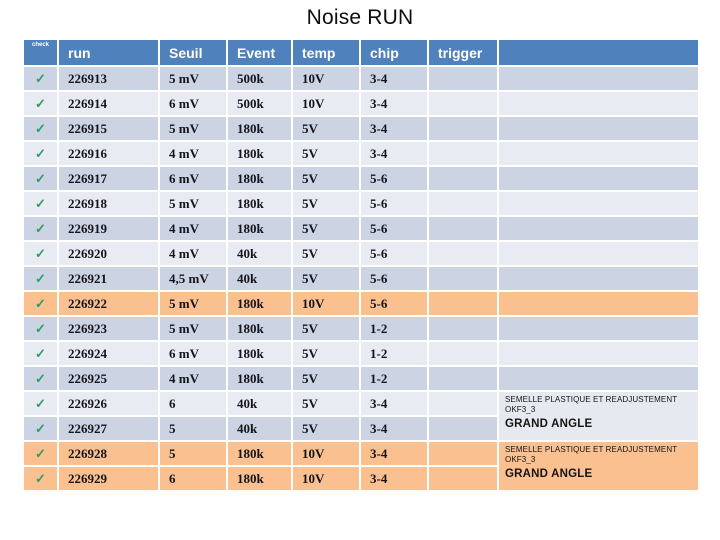  What do you see at coordinates (108, 478) in the screenshot?
I see `run-cell: 226929` at bounding box center [108, 478].